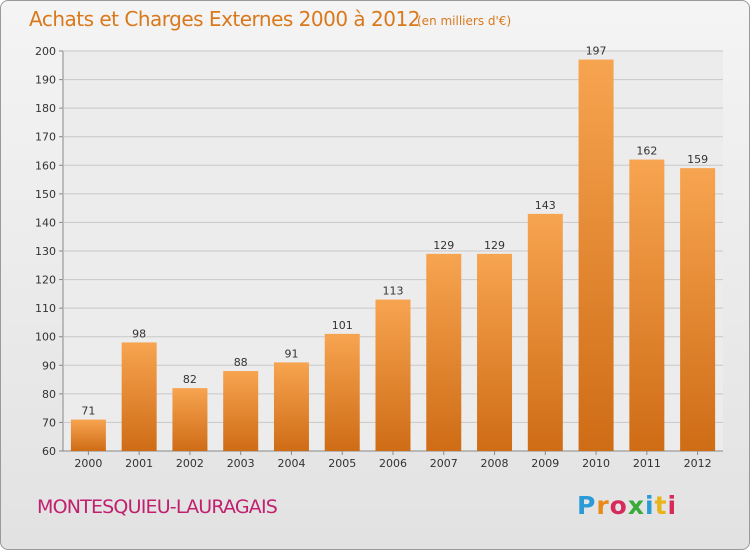  What do you see at coordinates (291, 353) in the screenshot?
I see `data-label: 91` at bounding box center [291, 353].